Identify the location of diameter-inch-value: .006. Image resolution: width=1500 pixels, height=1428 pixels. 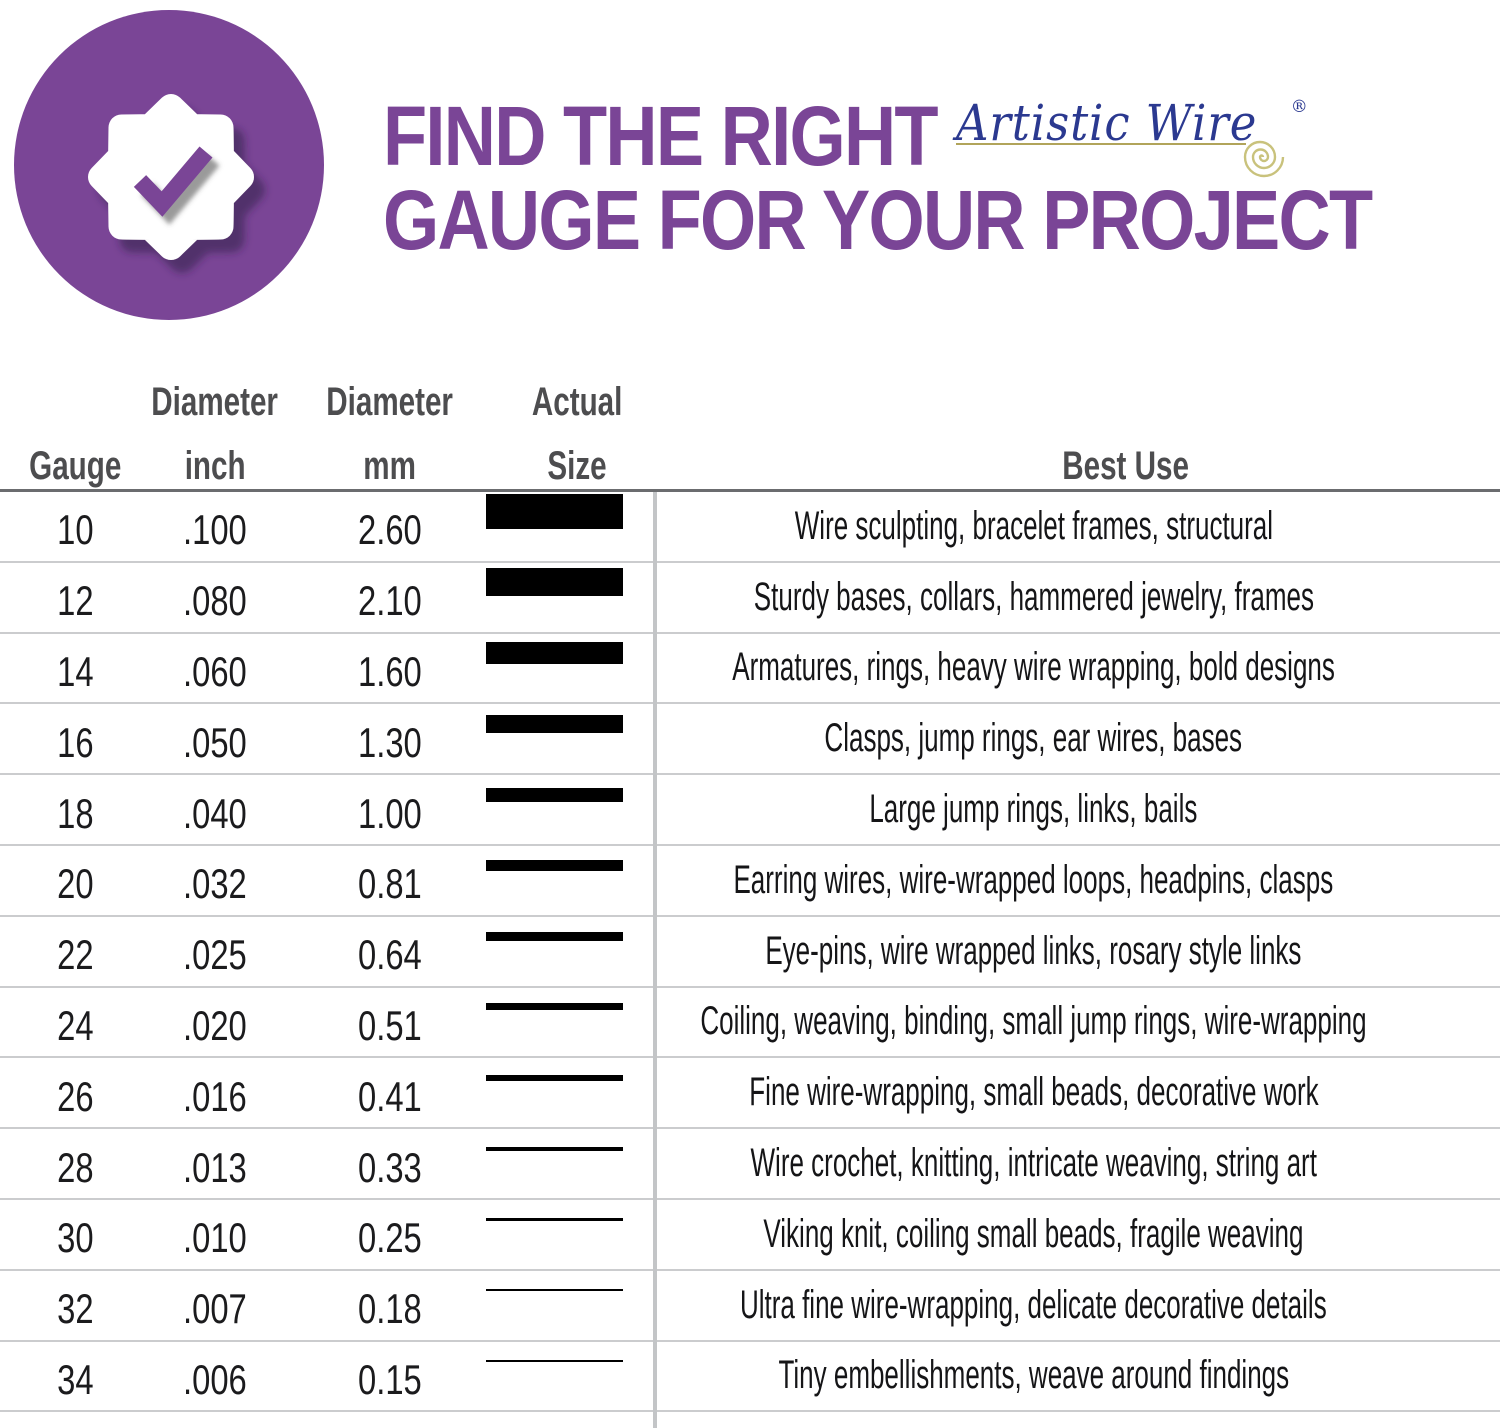
(215, 1376).